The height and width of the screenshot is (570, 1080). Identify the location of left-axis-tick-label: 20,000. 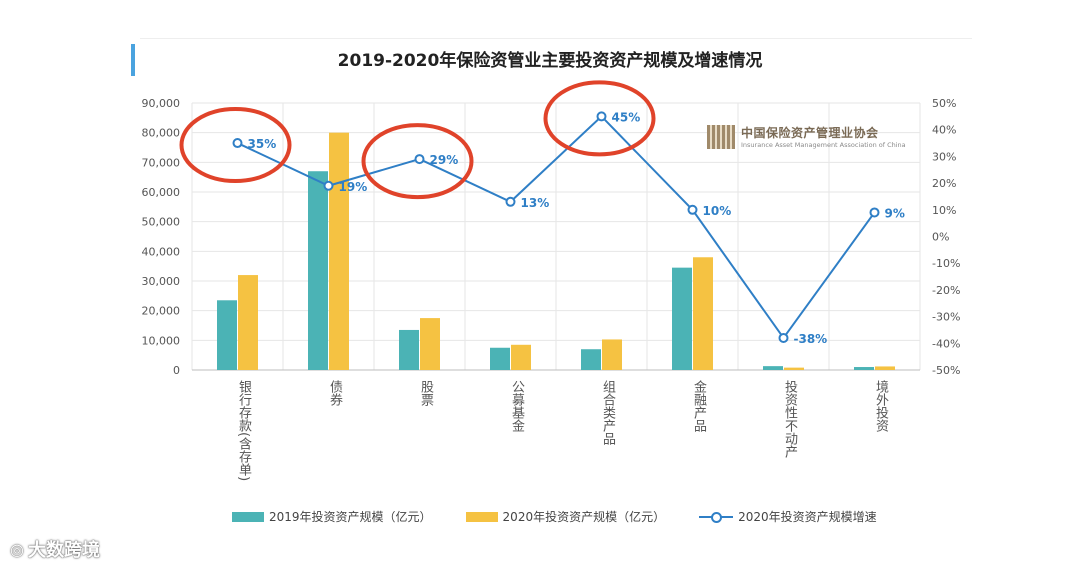
(161, 311).